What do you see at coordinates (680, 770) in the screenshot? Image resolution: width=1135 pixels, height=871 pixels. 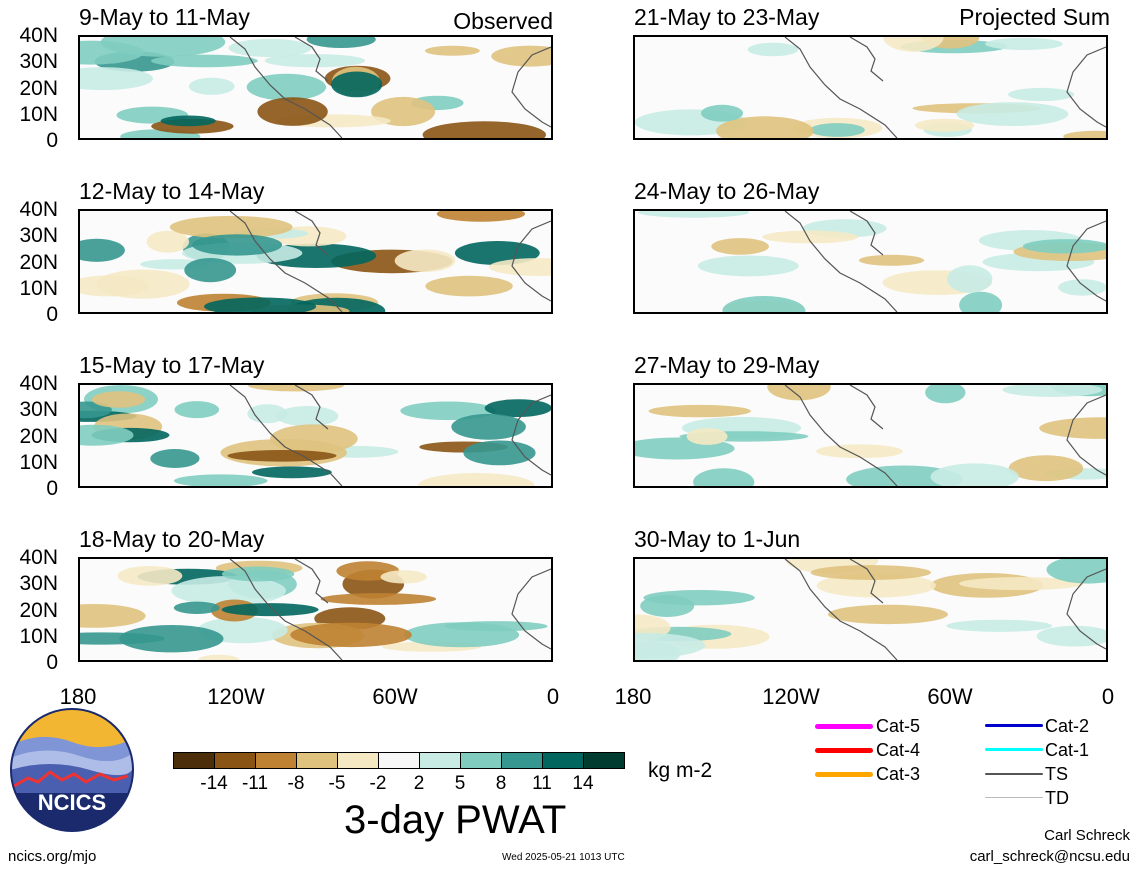 I see `colorbar-units: kg m-2` at bounding box center [680, 770].